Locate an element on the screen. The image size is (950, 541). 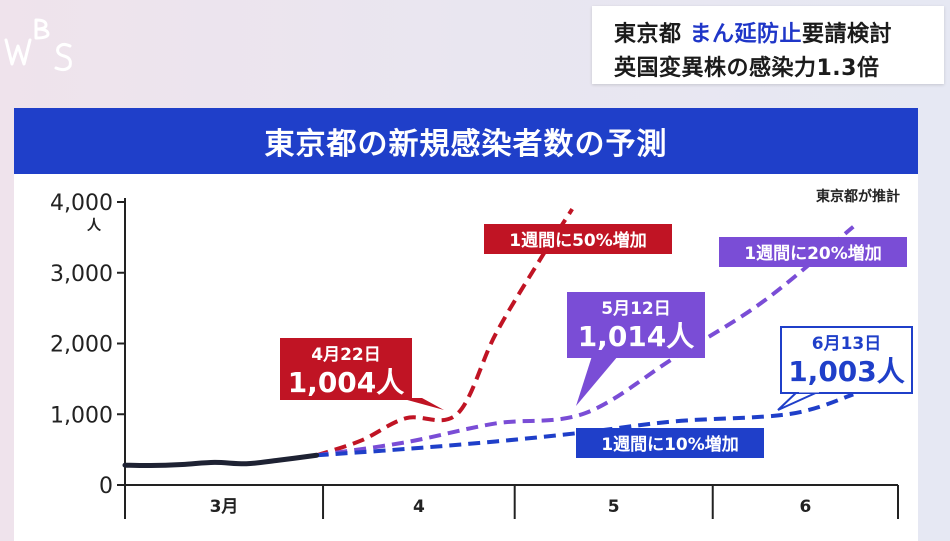
legend-tag-10-percent-box is located at coordinates (670, 443).